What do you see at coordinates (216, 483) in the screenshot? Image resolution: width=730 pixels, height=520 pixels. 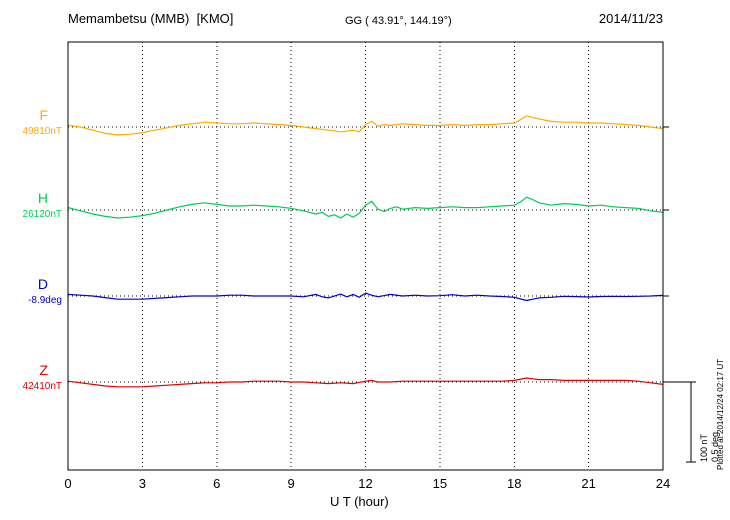 I see `x-tick-label: 6` at bounding box center [216, 483].